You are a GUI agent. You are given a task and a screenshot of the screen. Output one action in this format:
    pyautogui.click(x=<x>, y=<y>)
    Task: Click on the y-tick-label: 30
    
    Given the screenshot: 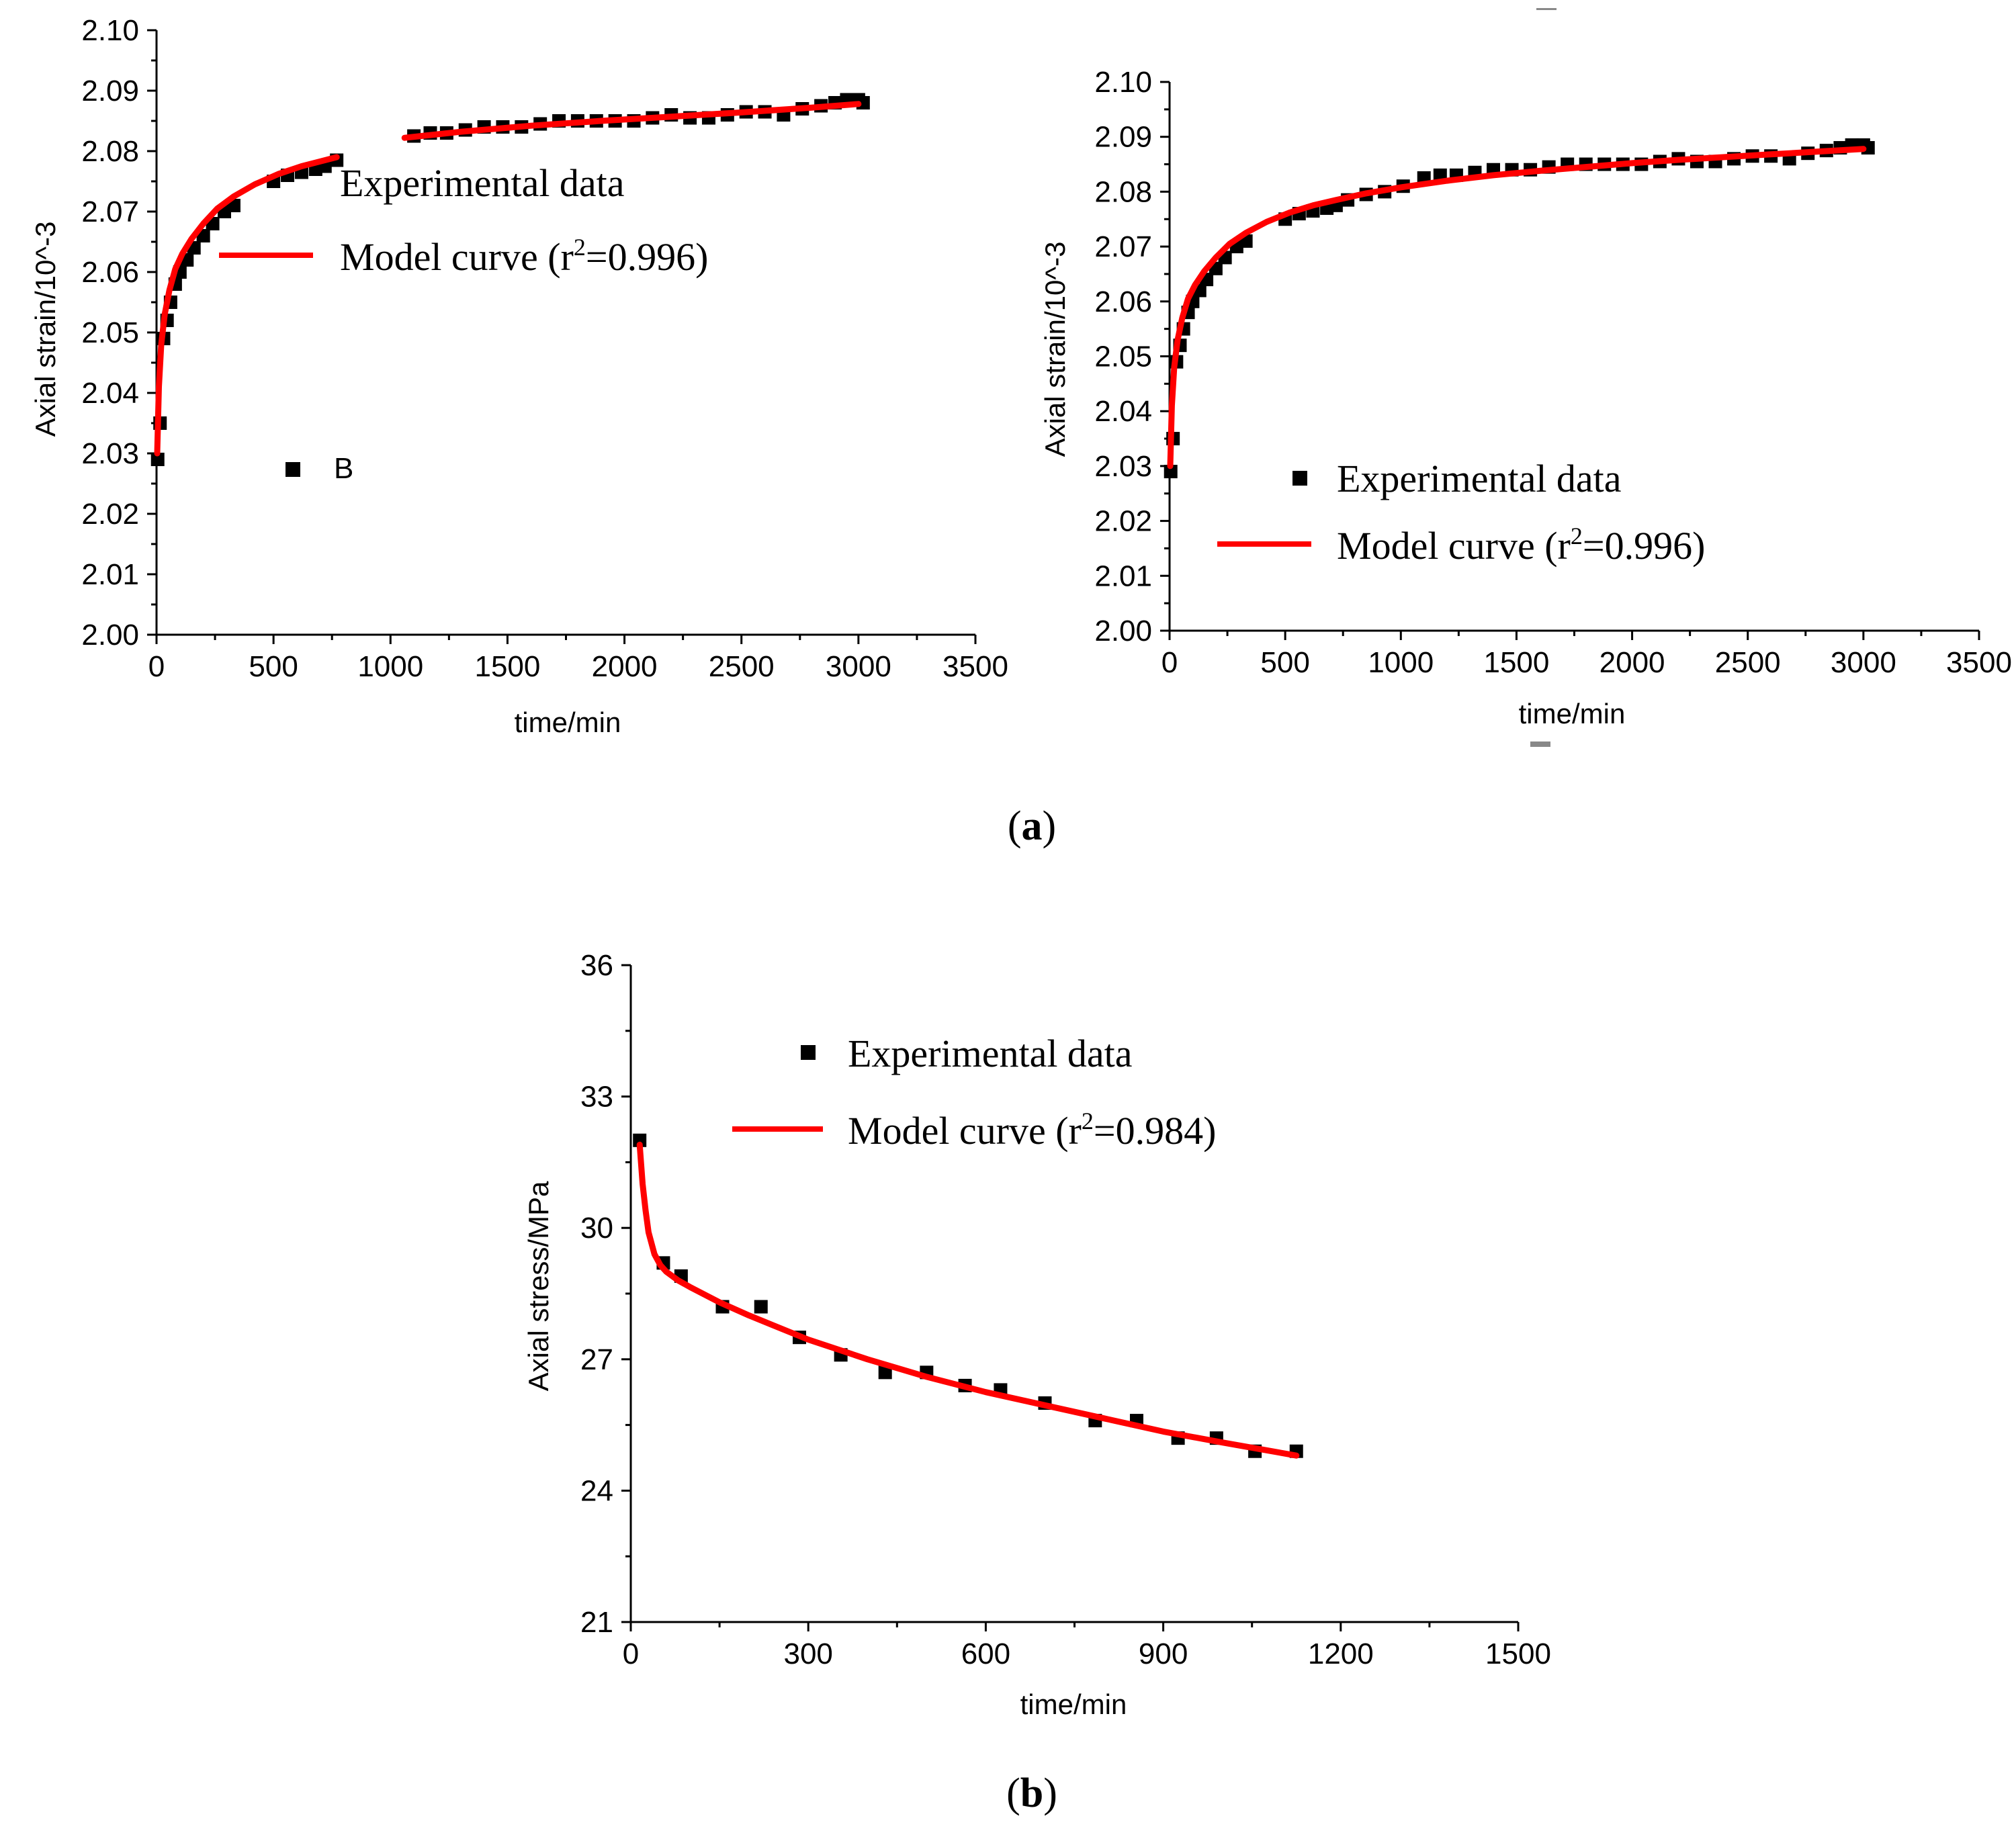 What is the action you would take?
    pyautogui.click(x=596, y=1228)
    